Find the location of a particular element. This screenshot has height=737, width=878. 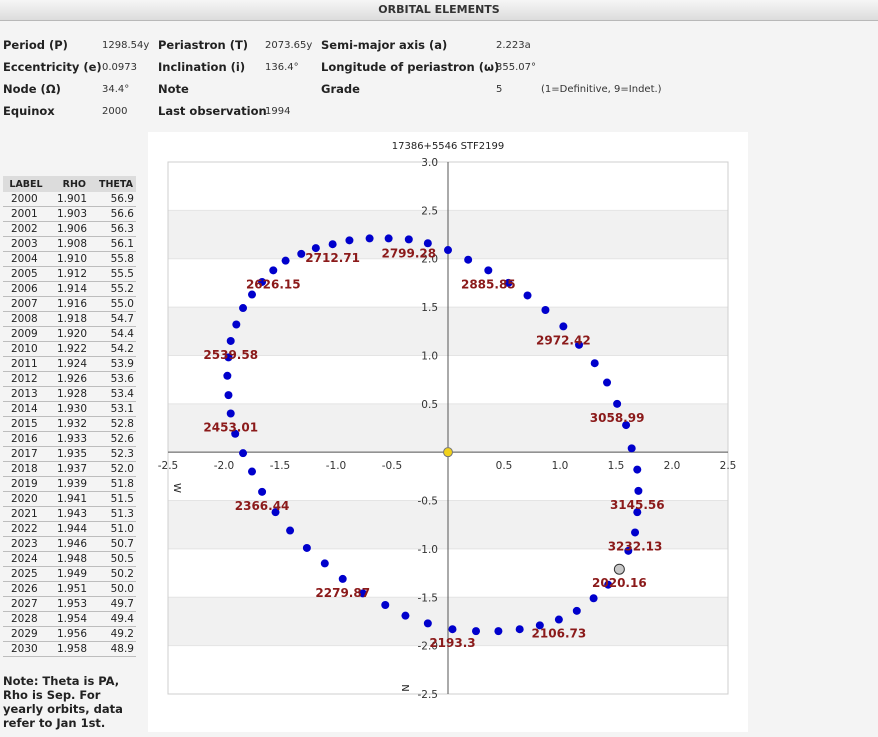

table-row: 2024 1.948 50.5 is located at coordinates (69, 559).